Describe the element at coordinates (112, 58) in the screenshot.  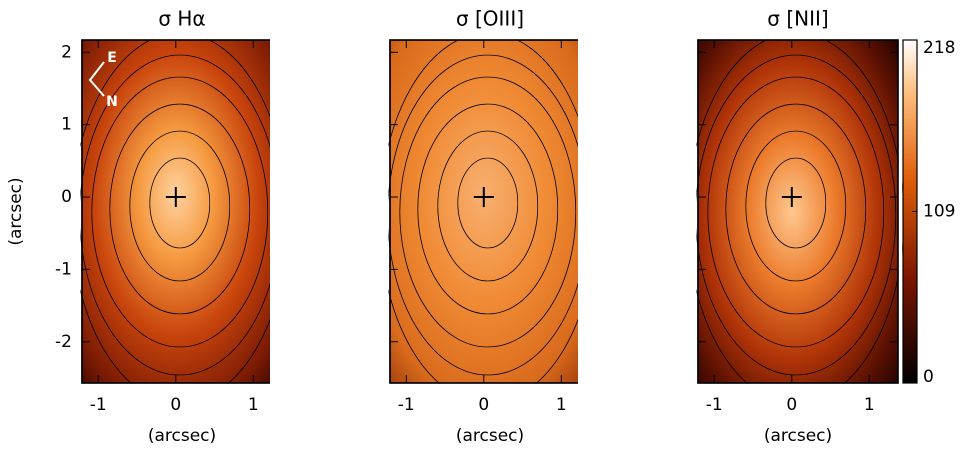
I see `annotation: E` at that location.